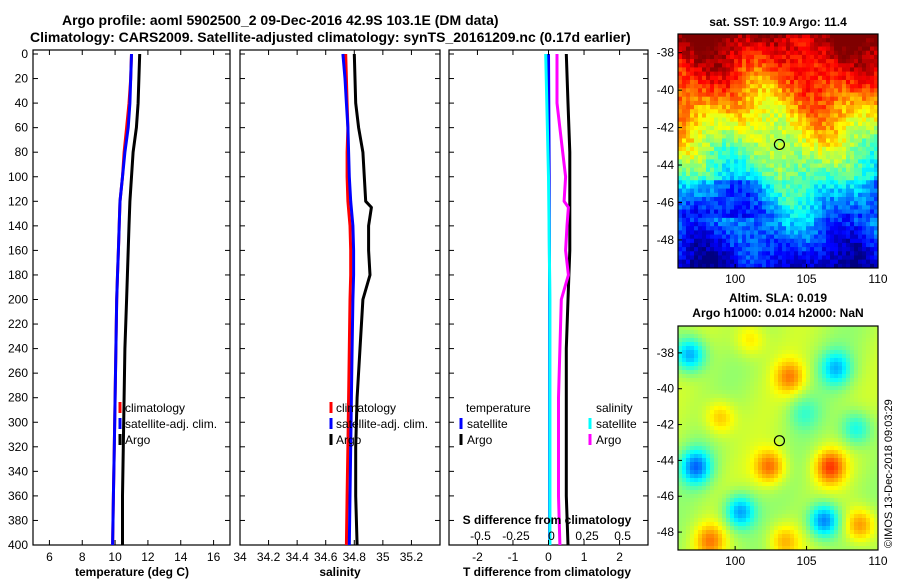 This screenshot has width=900, height=580. Describe the element at coordinates (366, 408) in the screenshot. I see `legend-label-climatology: climatology` at that location.